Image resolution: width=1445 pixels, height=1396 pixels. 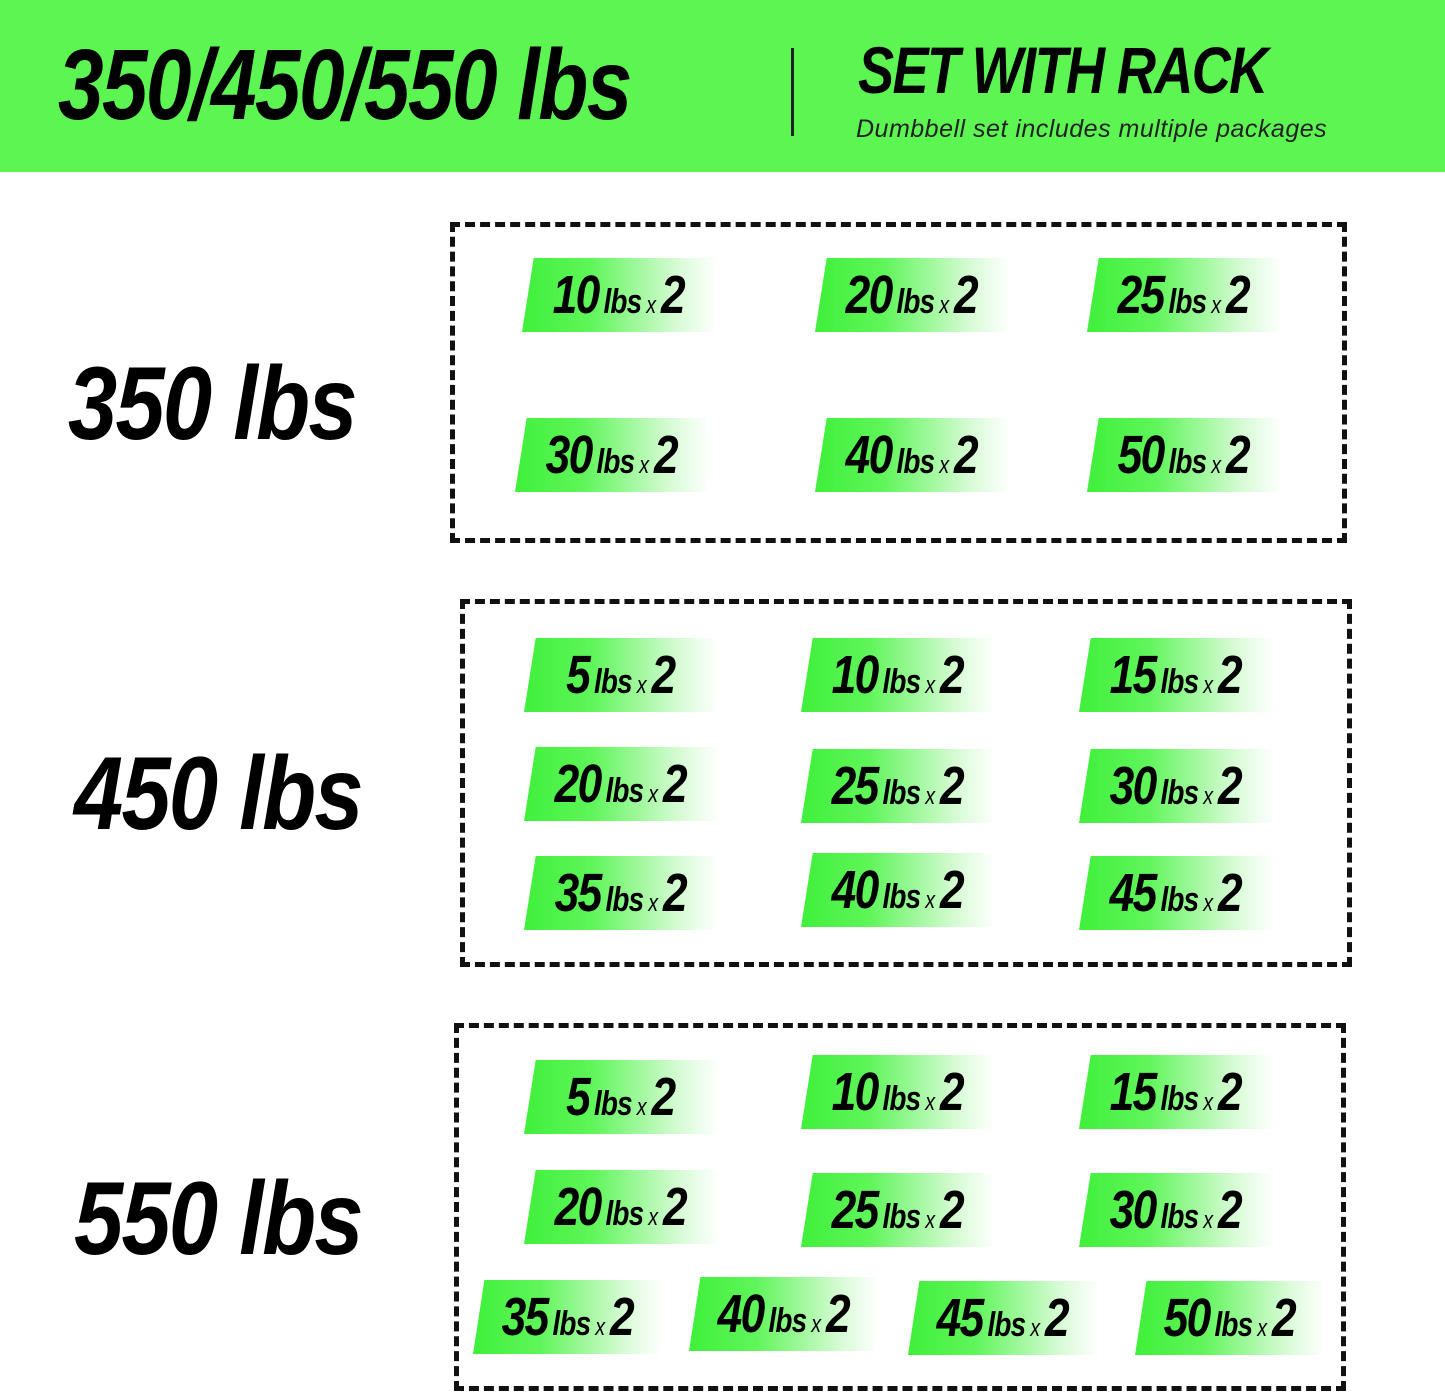 What do you see at coordinates (1184, 455) in the screenshot?
I see `weight-tag-text: 50 lbs x 2` at bounding box center [1184, 455].